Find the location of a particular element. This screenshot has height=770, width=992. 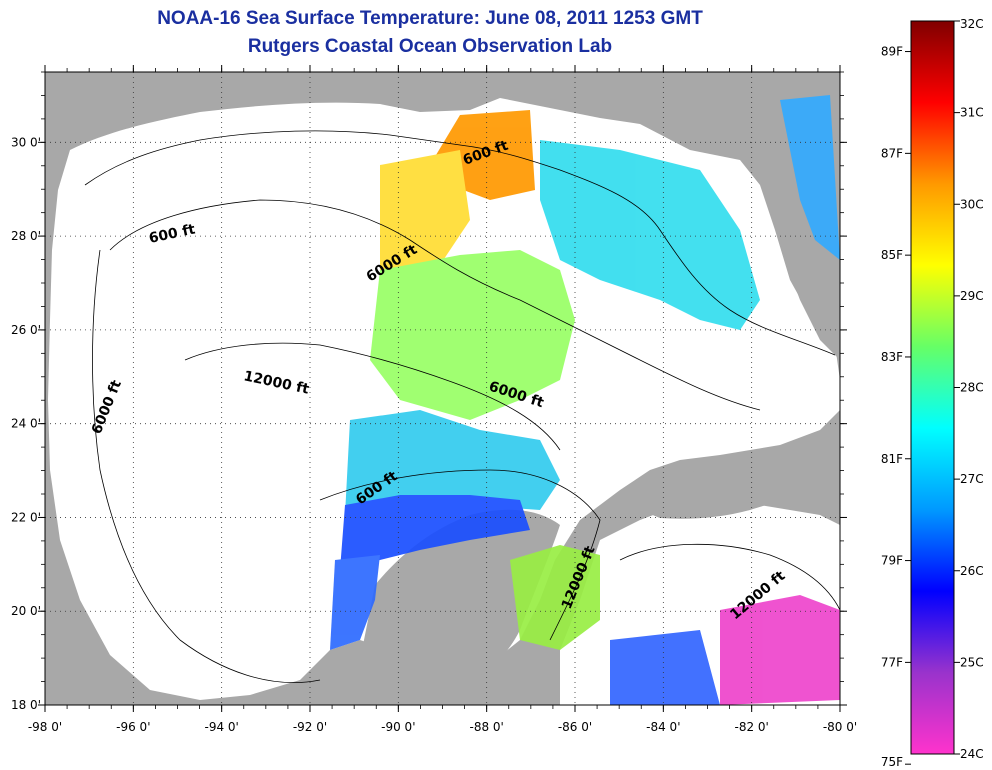

colorbar-celsius-labels: 32C 31C 30C 29C 28C 27C 26C 25C 24C is located at coordinates (969, 389).